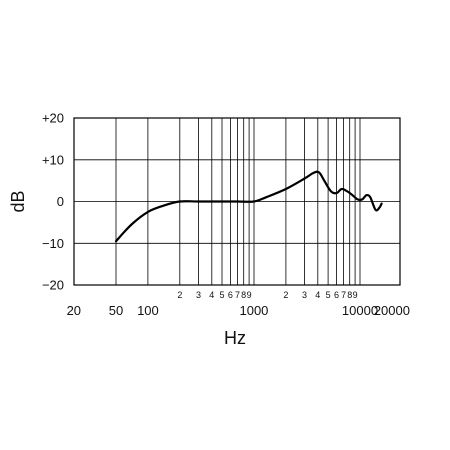  What do you see at coordinates (18, 201) in the screenshot?
I see `y-axis-label: dB` at bounding box center [18, 201].